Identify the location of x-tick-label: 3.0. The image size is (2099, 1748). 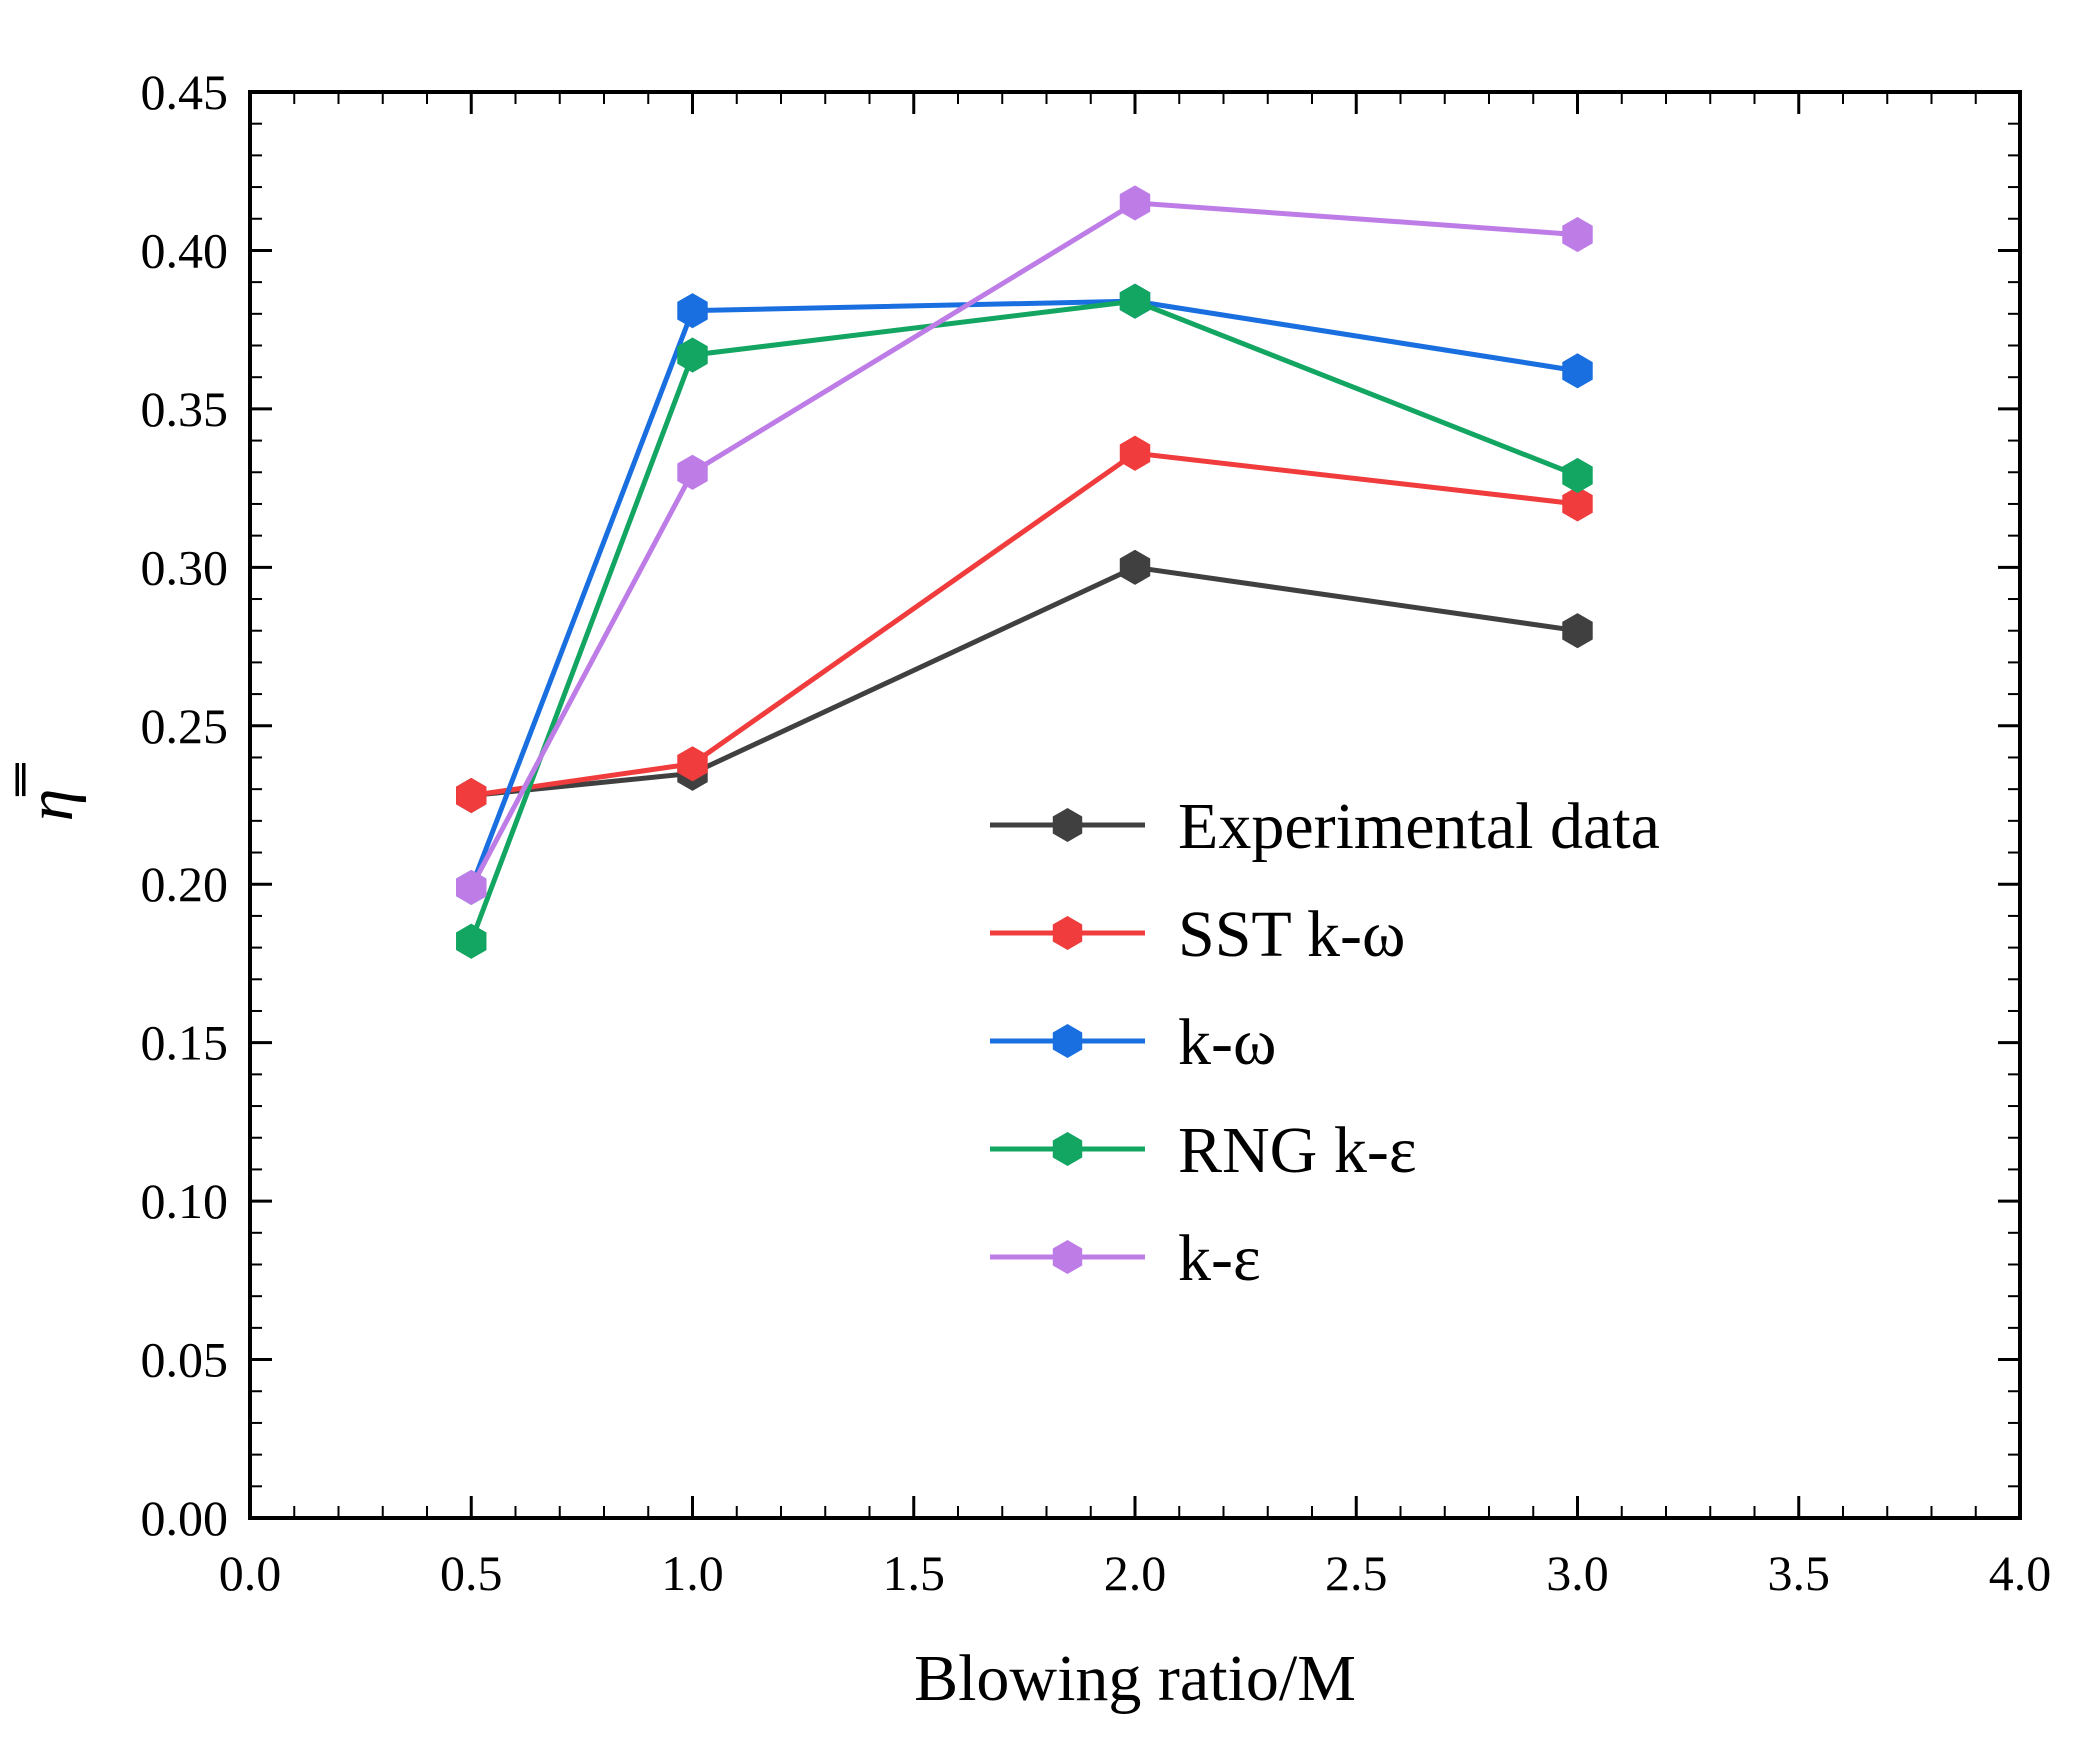
(1577, 1573).